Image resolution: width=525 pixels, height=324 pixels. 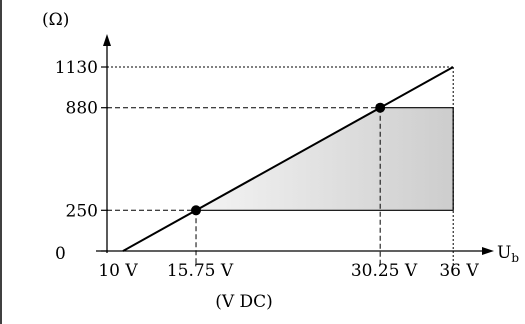 What do you see at coordinates (55, 20) in the screenshot?
I see `y-axis-label: (Ω)` at bounding box center [55, 20].